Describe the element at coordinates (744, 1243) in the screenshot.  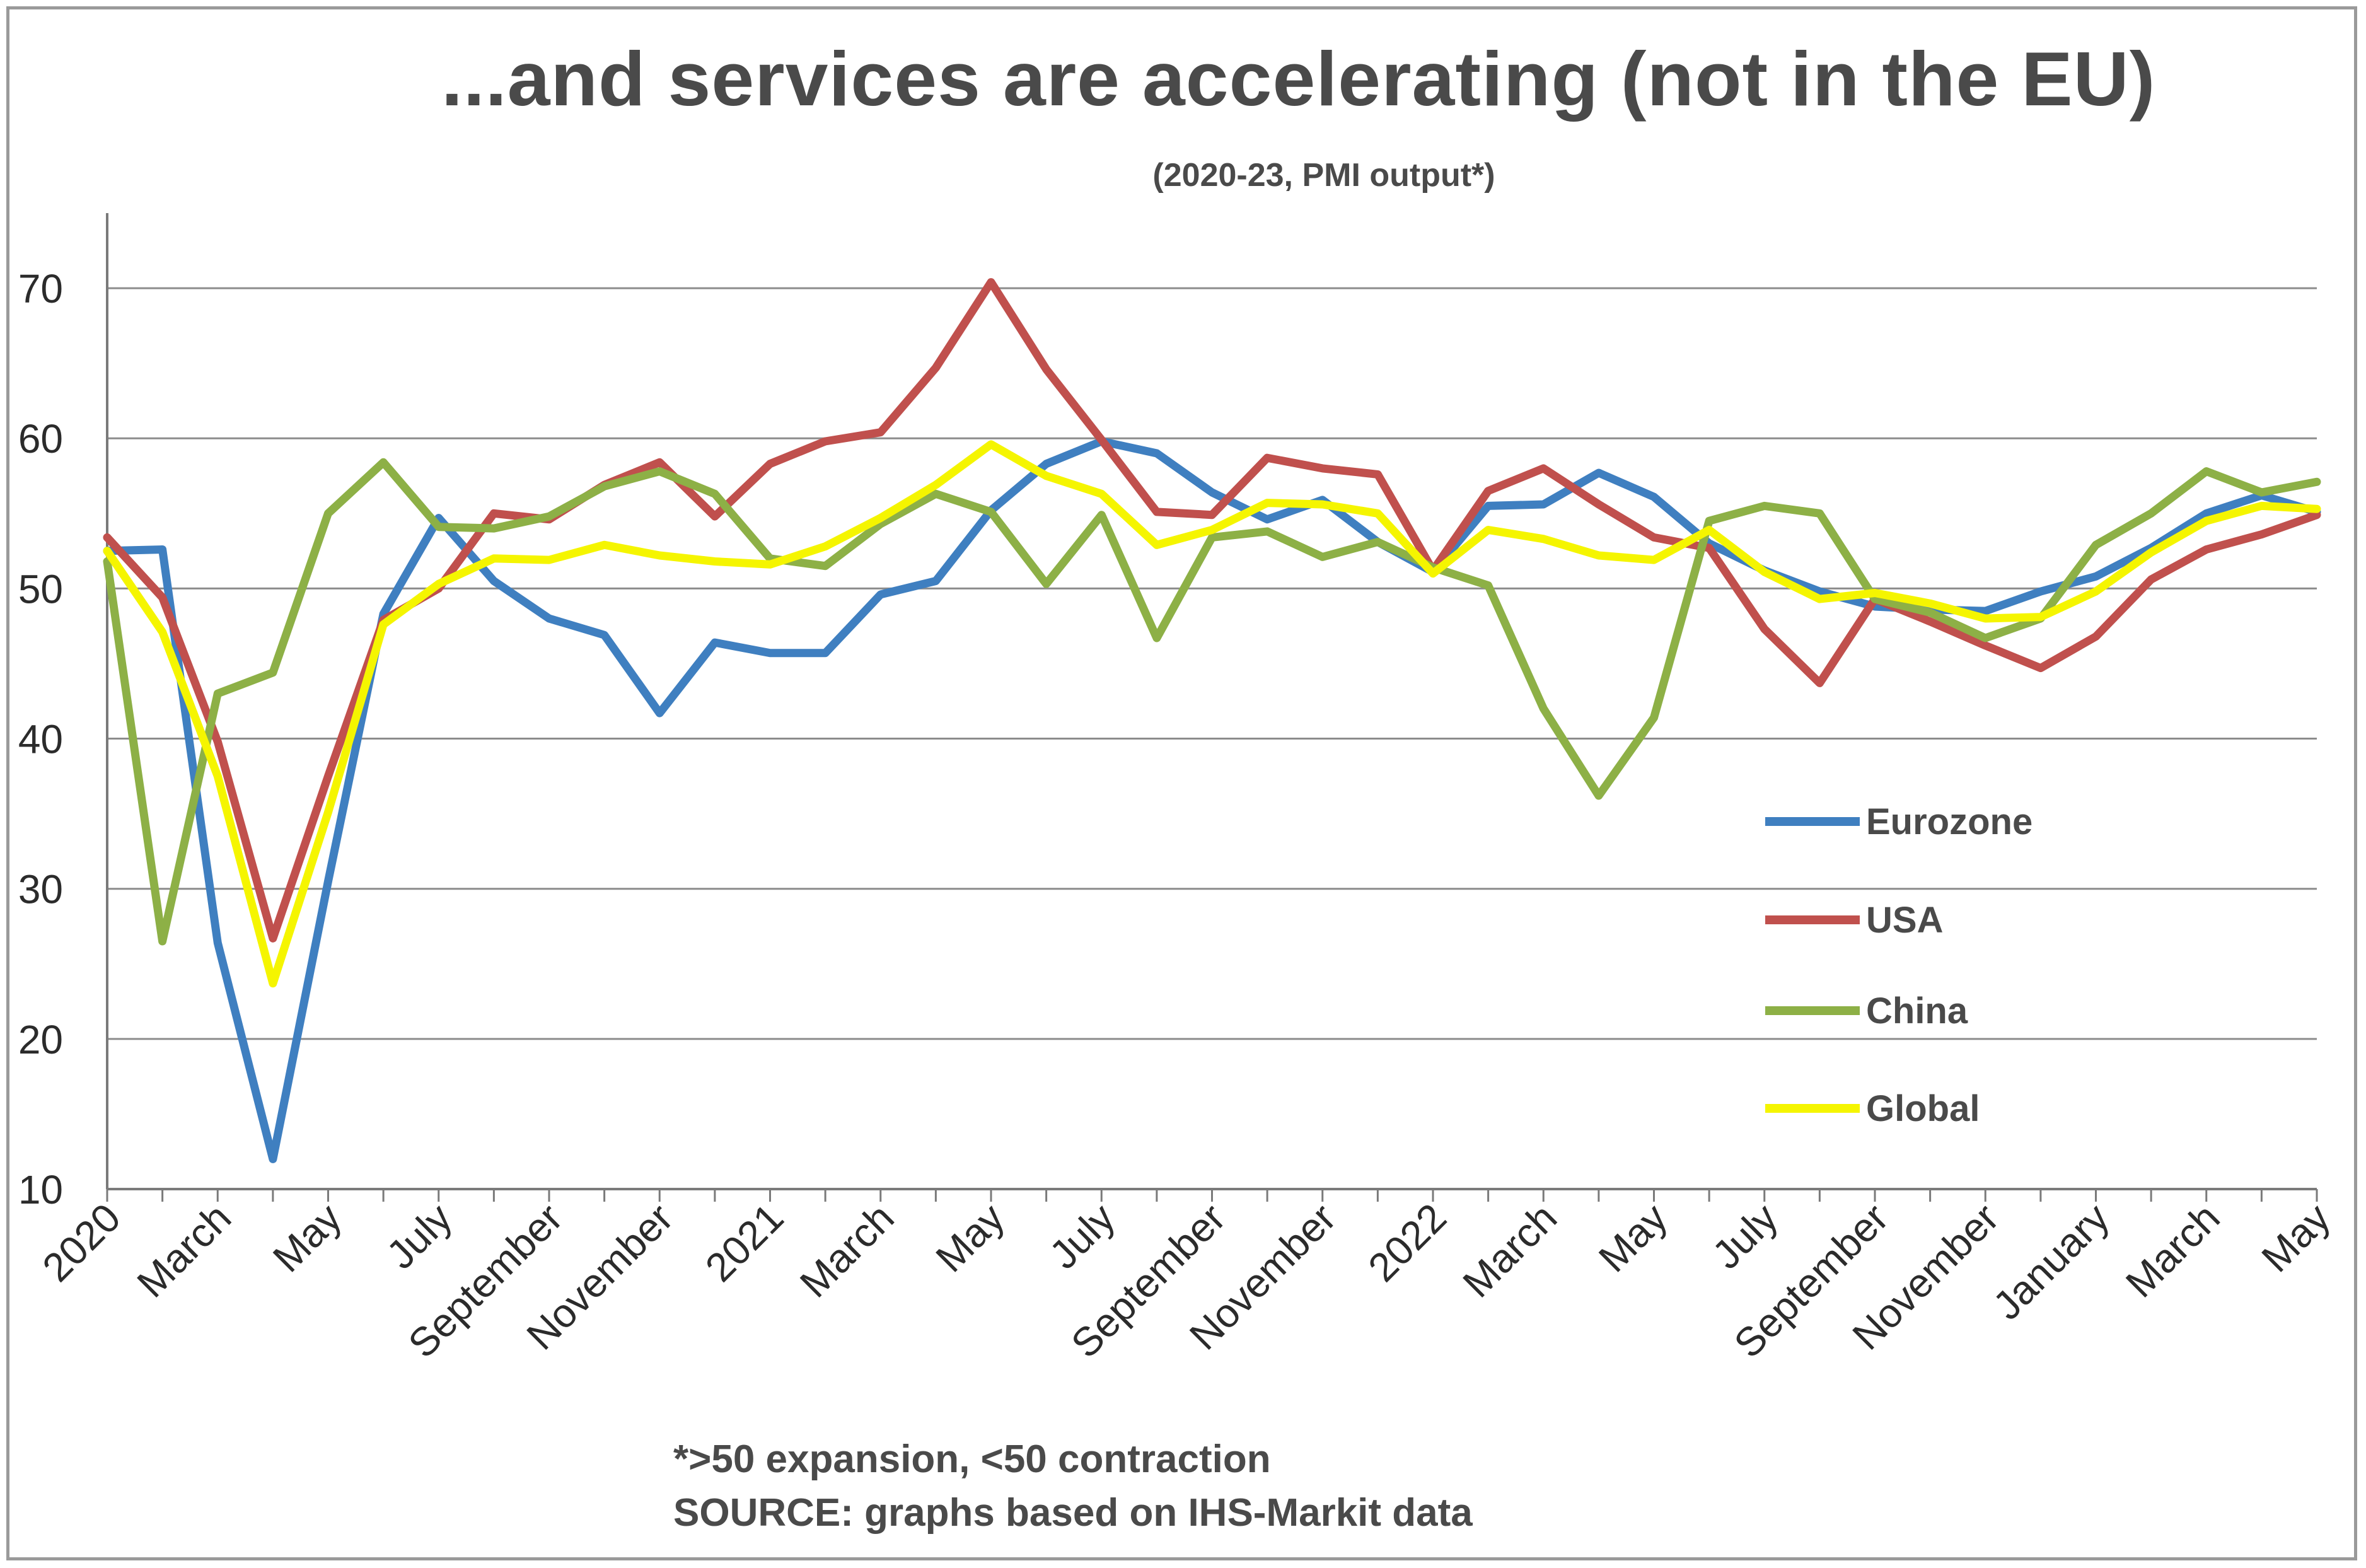
I see `x-tick-label: 2021` at that location.